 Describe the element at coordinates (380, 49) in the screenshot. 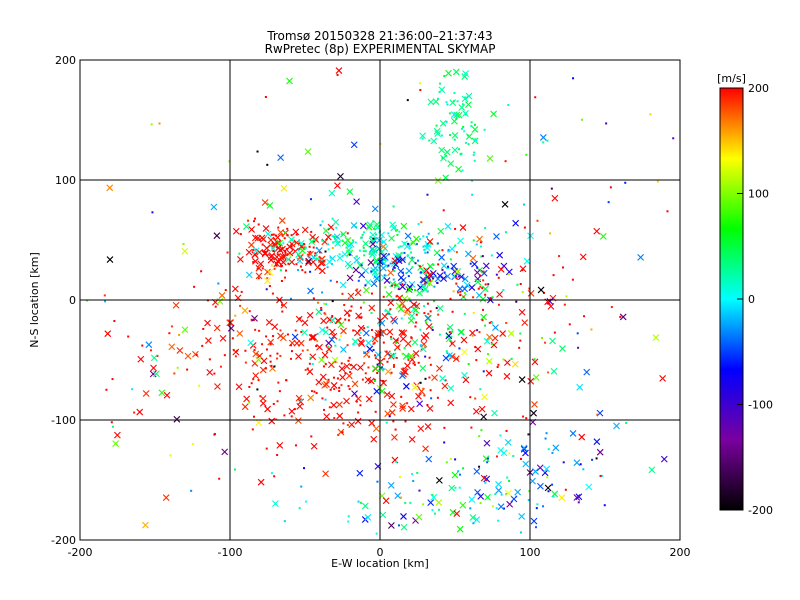

I see `chart-title-line-2: RwPretec (8p) EXPERIMENTAL SKYMAP` at that location.